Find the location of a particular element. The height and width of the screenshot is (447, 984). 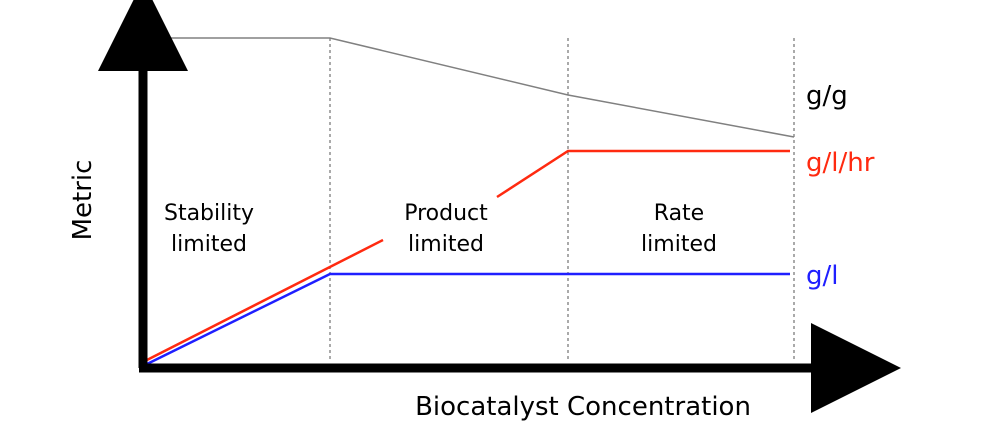

series-label-g-g: g/g is located at coordinates (827, 96).